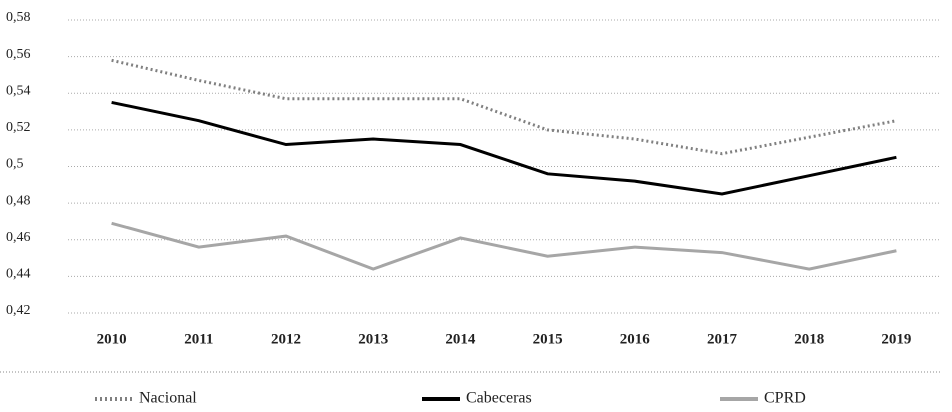 The height and width of the screenshot is (412, 952). I want to click on y-tick-label: 0,56, so click(18, 54).